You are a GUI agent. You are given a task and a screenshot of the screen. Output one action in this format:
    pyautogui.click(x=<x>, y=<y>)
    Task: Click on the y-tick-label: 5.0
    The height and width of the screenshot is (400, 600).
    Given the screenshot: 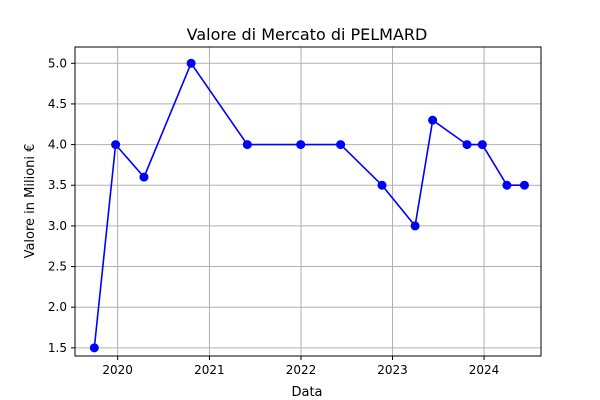 What is the action you would take?
    pyautogui.click(x=57, y=63)
    